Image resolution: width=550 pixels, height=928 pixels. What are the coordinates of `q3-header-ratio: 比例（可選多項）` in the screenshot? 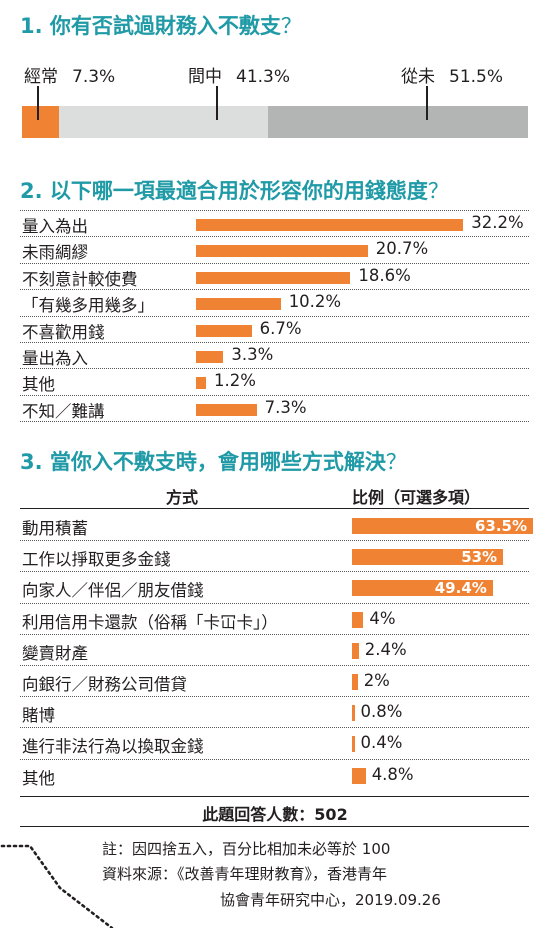 It's located at (416, 497).